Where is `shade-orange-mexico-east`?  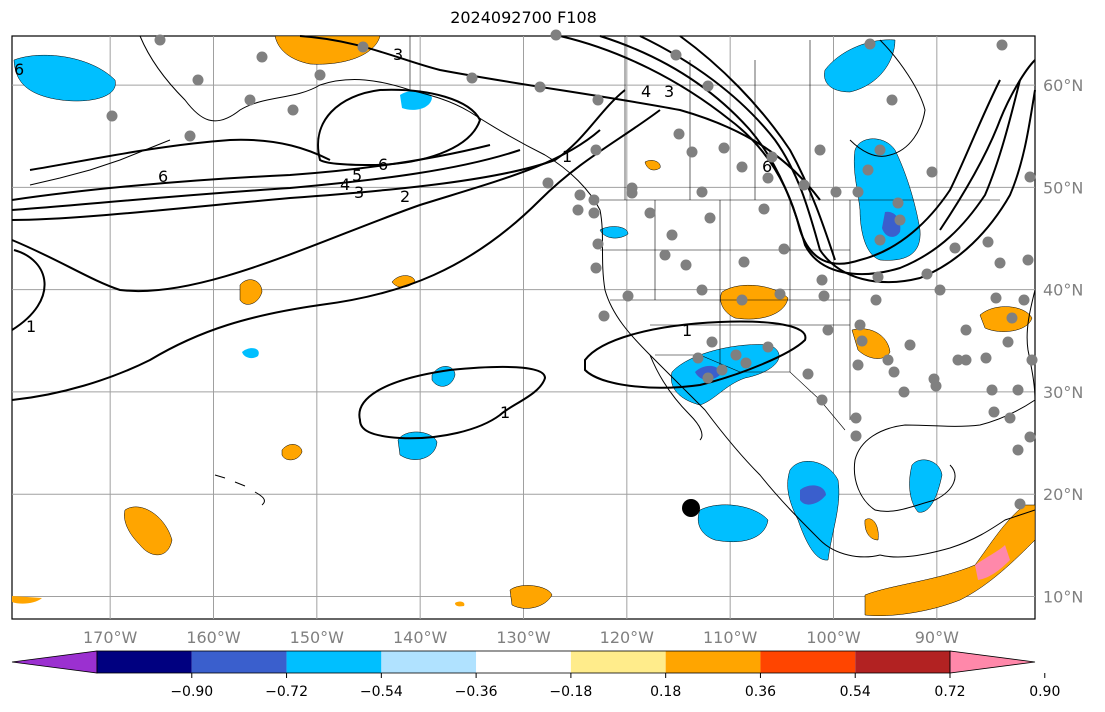
shade-orange-mexico-east is located at coordinates (871, 529).